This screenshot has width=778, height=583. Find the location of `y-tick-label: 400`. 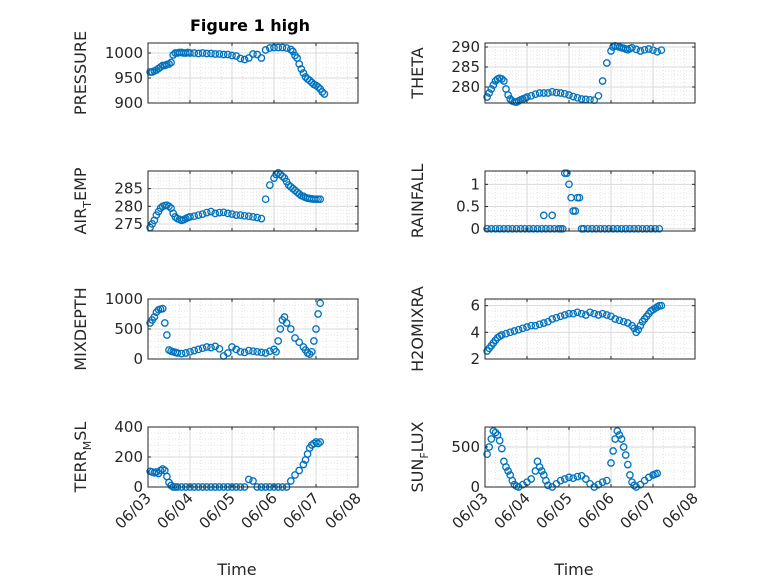

y-tick-label: 400 is located at coordinates (128, 427).